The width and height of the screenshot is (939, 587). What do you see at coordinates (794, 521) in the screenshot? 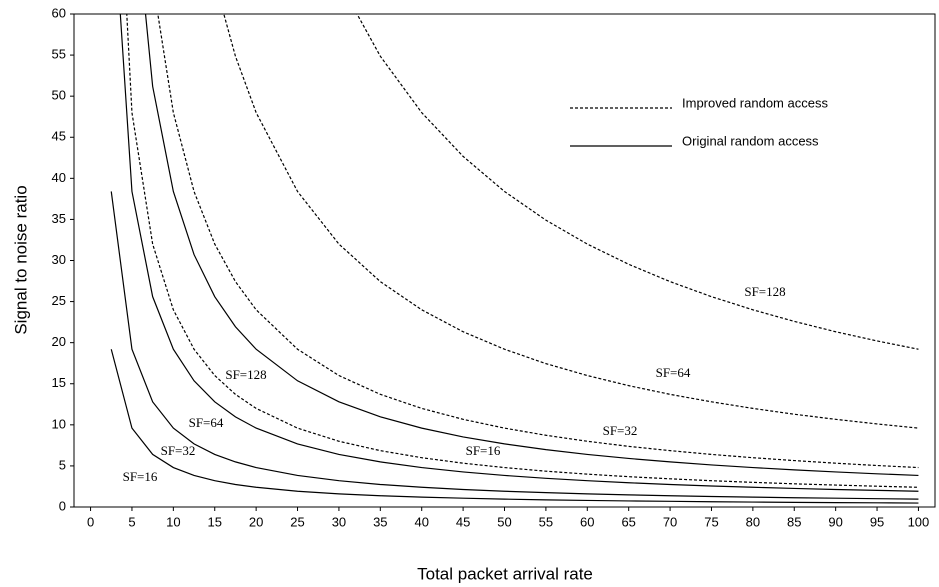
I see `x-tick-label: 85` at bounding box center [794, 521].